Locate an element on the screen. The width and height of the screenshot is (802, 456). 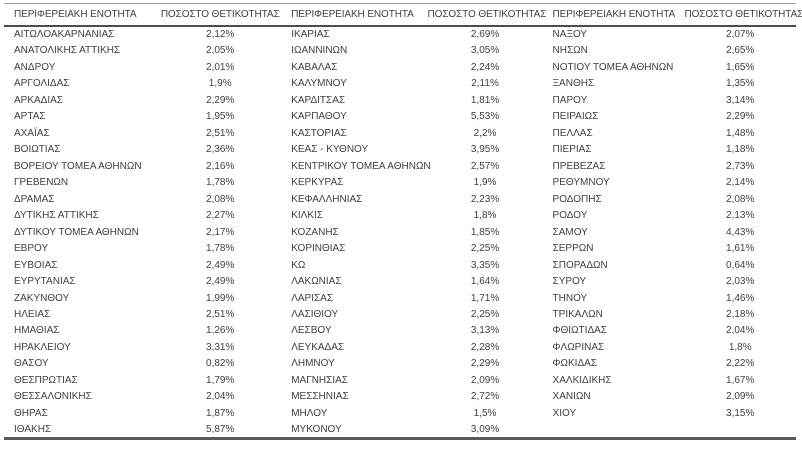
table-row: ΚΟΖΑΝΗΣ 1,85% is located at coordinates (411, 233).